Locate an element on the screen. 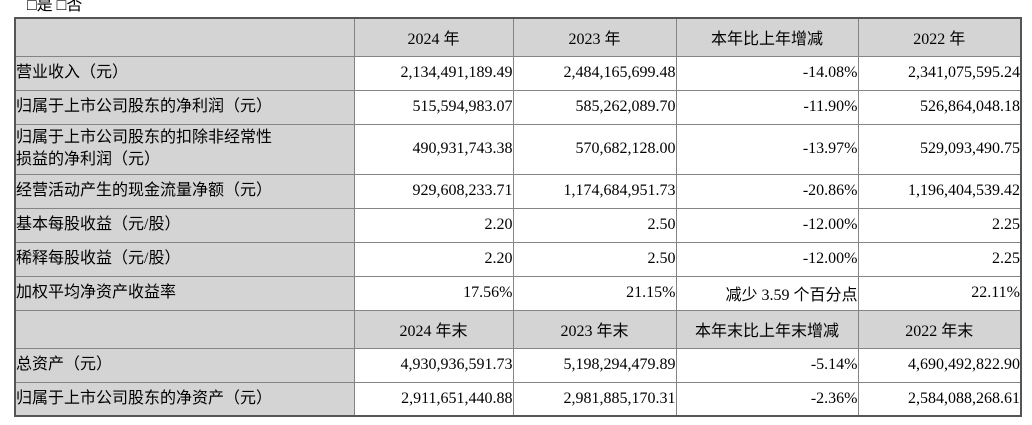 Image resolution: width=1032 pixels, height=425 pixels. value-2023: 5,198,294,479.89 is located at coordinates (594, 365).